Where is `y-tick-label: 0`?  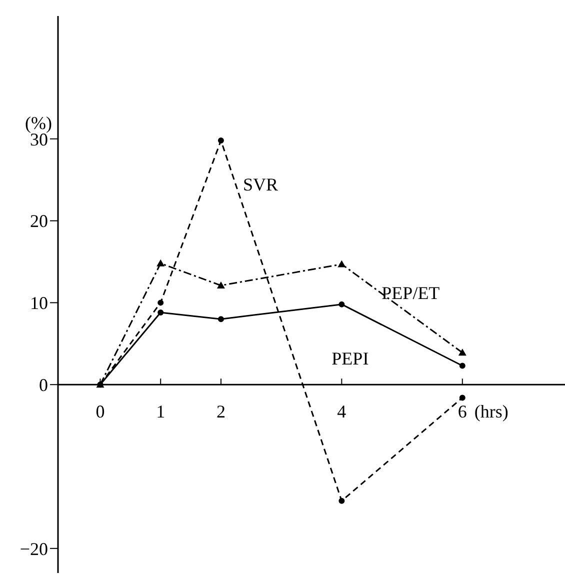 y-tick-label: 0 is located at coordinates (43, 384).